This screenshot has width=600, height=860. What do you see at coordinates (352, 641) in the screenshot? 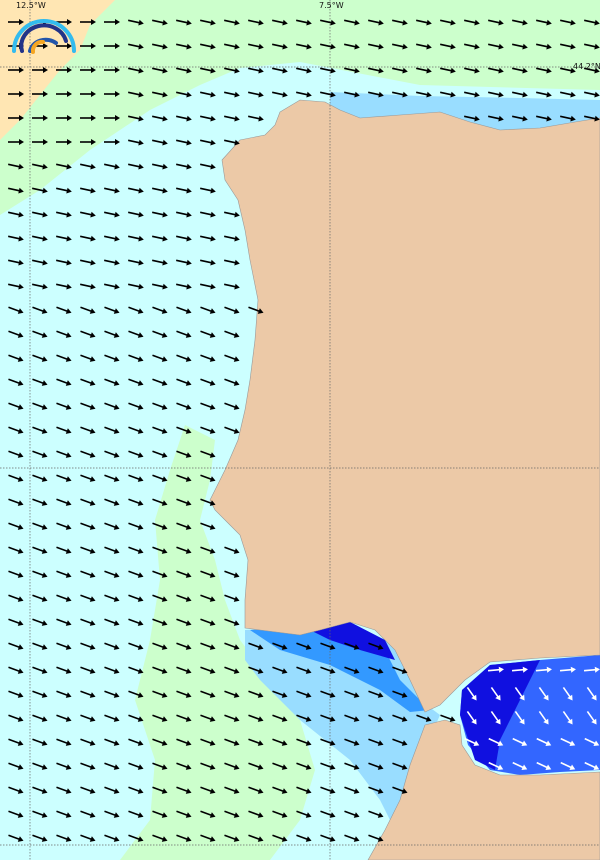
I see `sea-zone-dark-blue-cadiz` at bounding box center [352, 641].